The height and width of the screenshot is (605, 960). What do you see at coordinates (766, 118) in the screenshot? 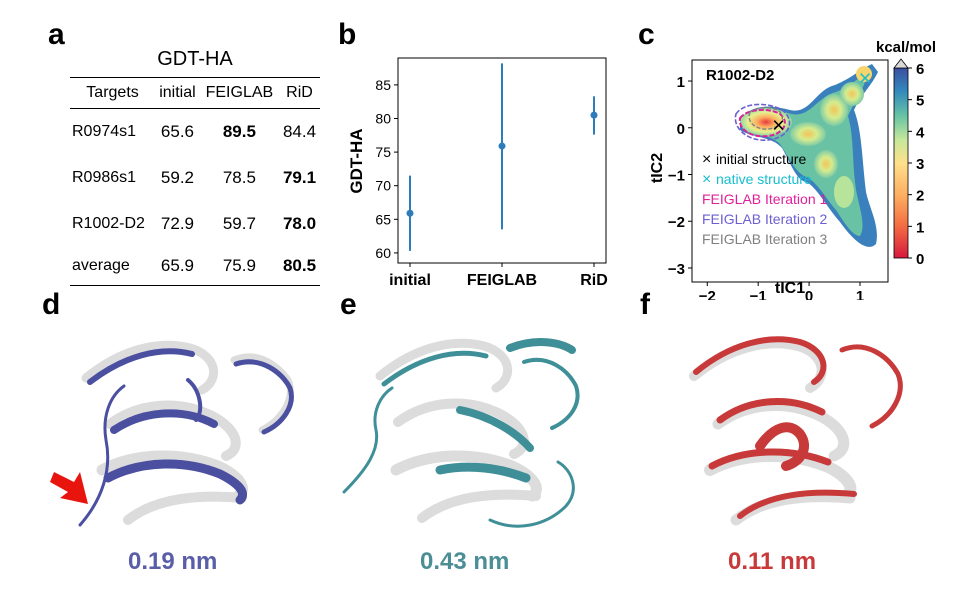
I see `feiglab-iteration-3-contour` at bounding box center [766, 118].